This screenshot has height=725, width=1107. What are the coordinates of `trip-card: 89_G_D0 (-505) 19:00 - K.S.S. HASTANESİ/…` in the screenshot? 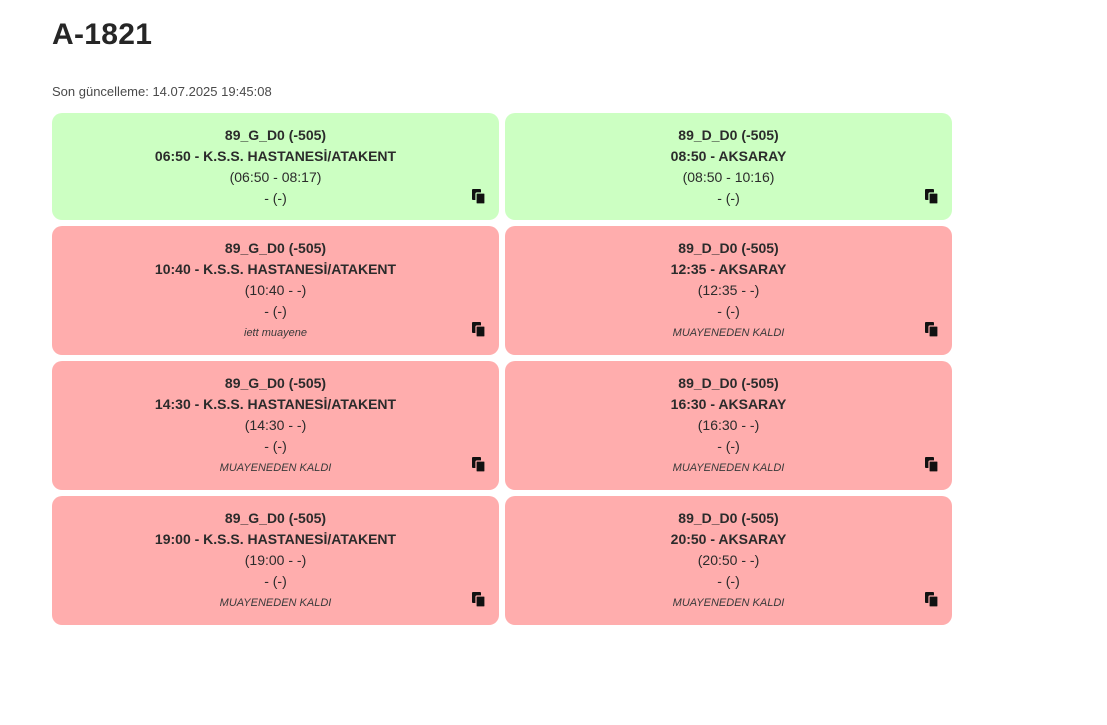 It's located at (275, 560).